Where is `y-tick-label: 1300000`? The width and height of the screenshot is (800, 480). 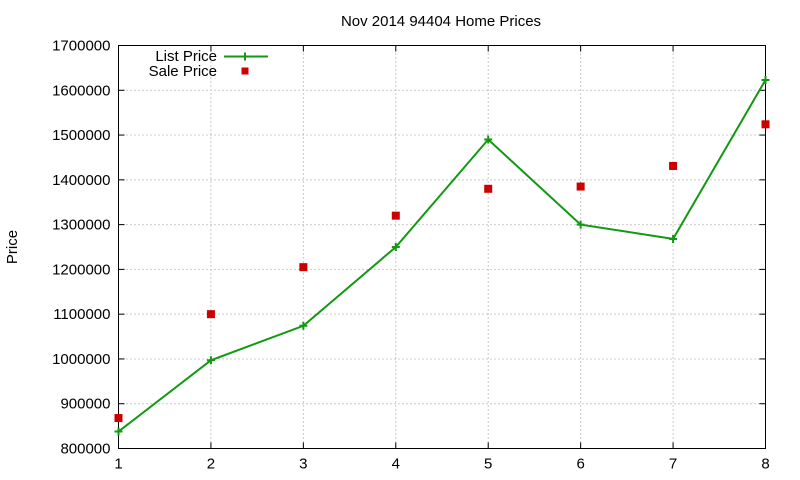
y-tick-label: 1300000 is located at coordinates (81, 225).